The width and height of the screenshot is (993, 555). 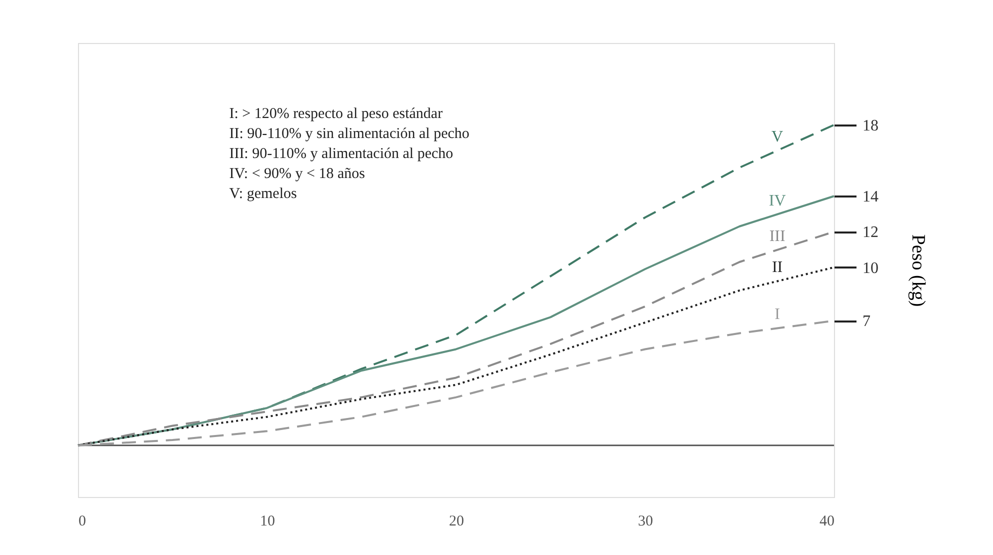 I want to click on series-label: II, so click(x=777, y=267).